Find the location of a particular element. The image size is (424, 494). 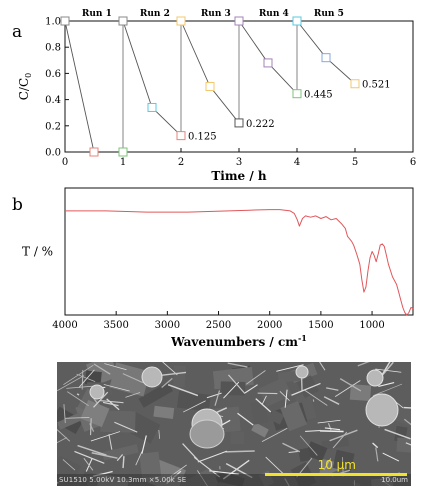

x-tick-label-b-1: 3500 is located at coordinates (115, 325).